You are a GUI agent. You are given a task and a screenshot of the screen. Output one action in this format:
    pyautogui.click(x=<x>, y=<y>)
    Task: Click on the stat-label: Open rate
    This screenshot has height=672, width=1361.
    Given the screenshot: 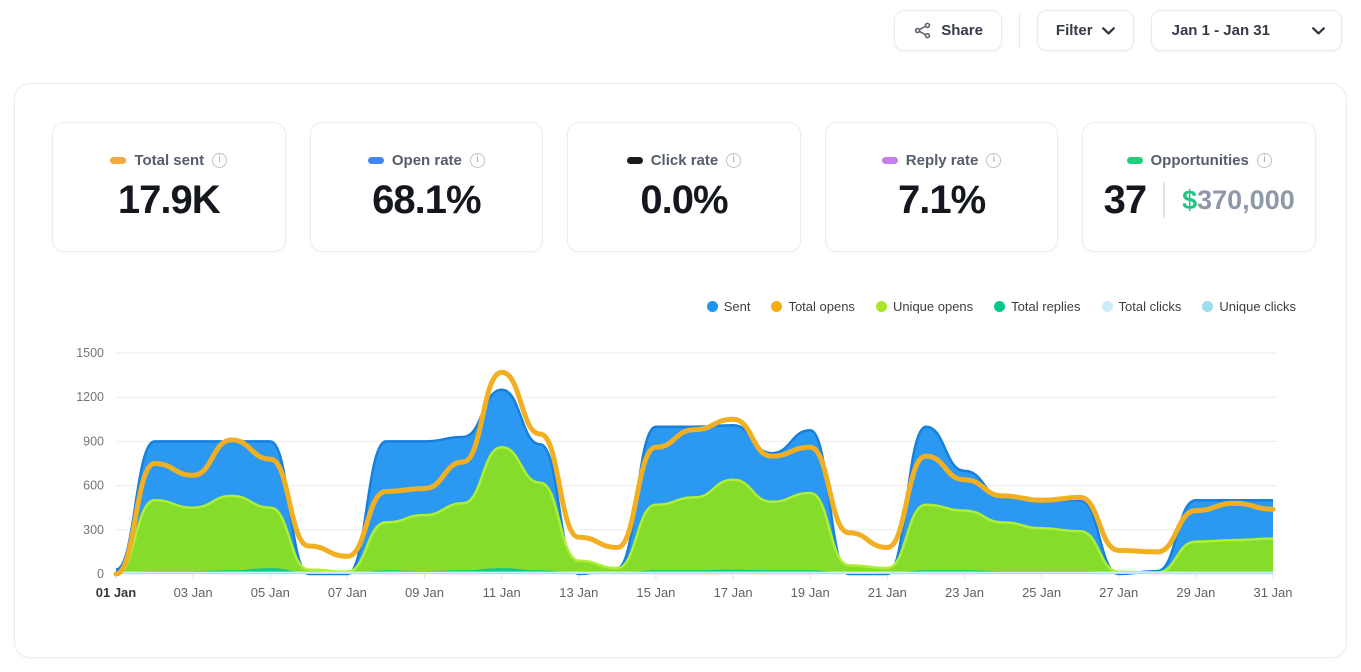 What is the action you would take?
    pyautogui.click(x=426, y=160)
    